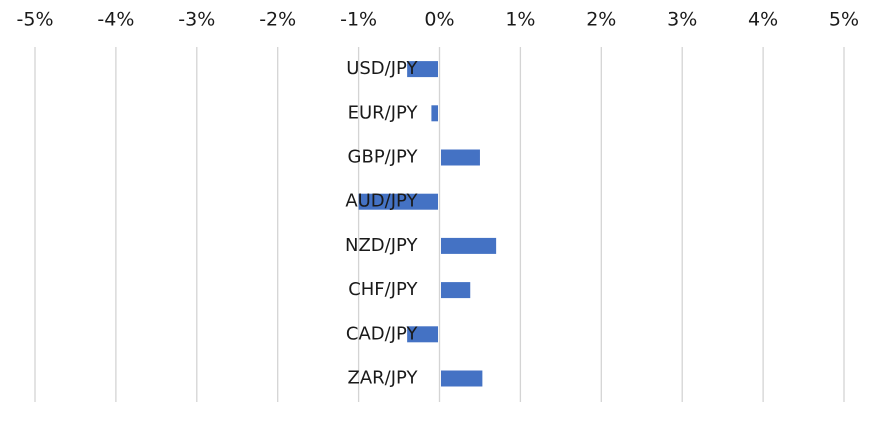 The image size is (875, 423). I want to click on category-label: EUR/JPY, so click(383, 112).